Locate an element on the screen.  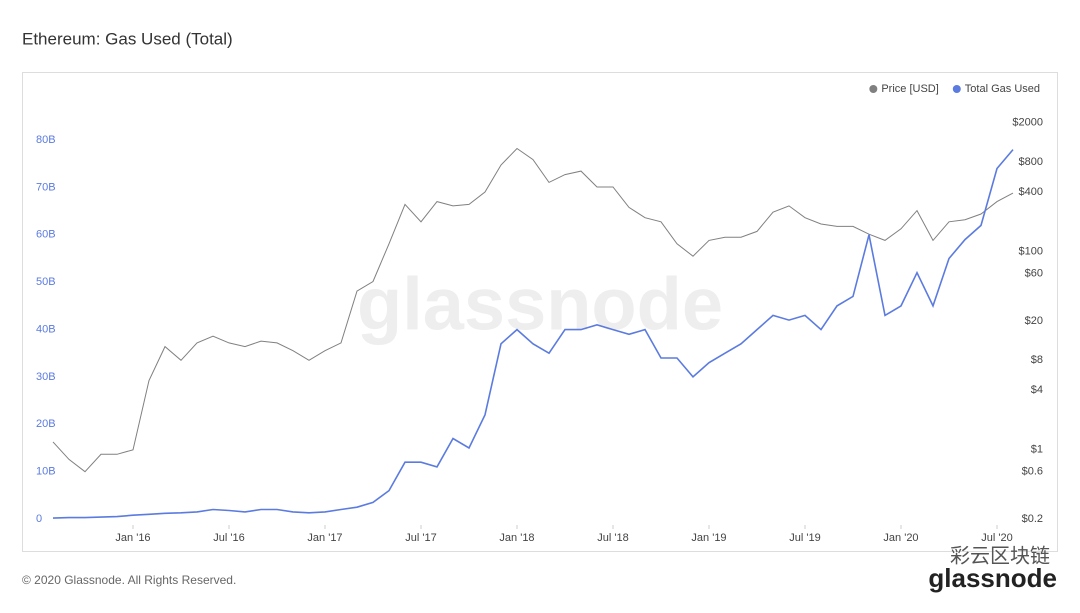
y2-tick-label: $4 is located at coordinates (1037, 390).